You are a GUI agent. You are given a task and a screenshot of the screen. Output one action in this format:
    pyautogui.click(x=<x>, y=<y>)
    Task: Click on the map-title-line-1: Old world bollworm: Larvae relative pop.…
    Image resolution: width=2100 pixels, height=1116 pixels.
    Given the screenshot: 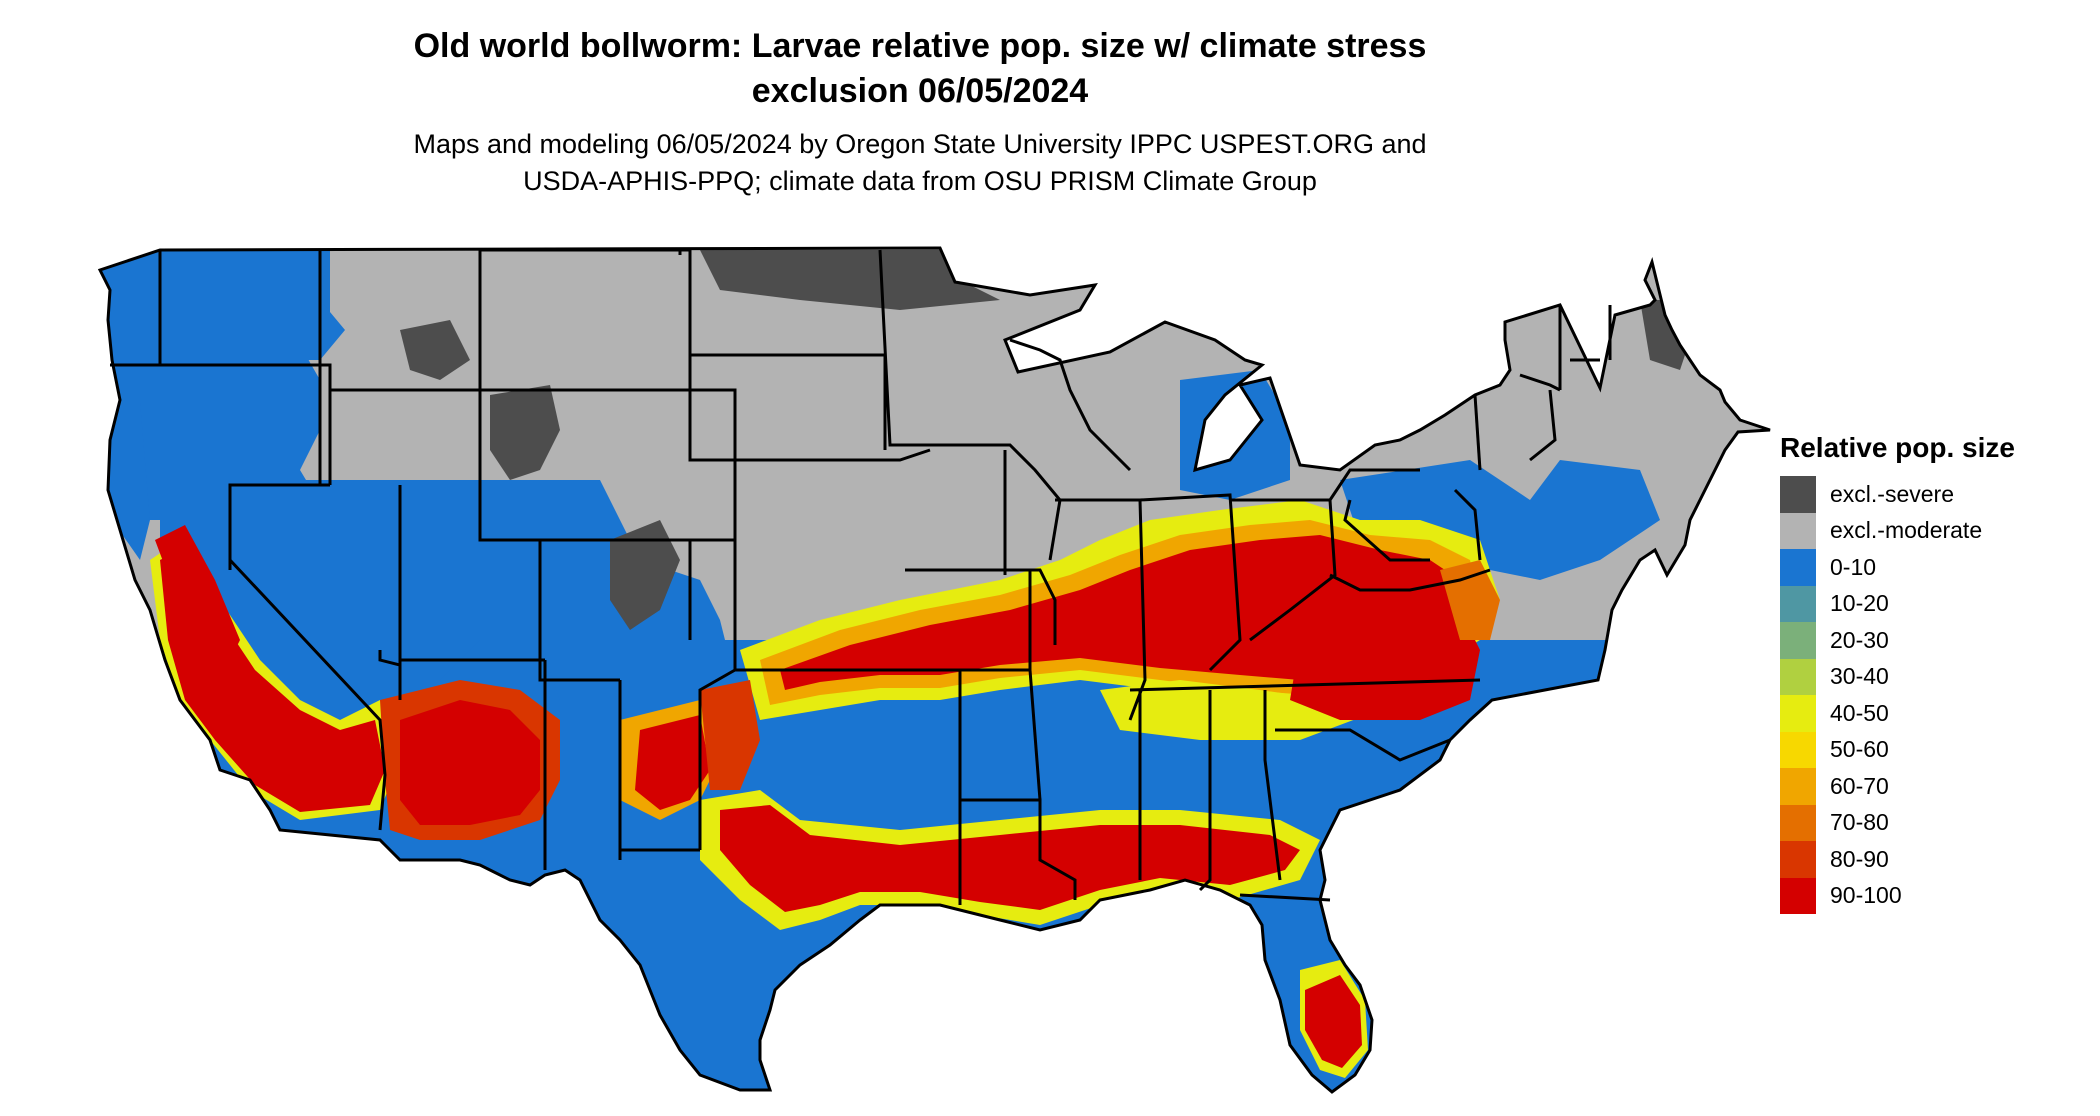 What is the action you would take?
    pyautogui.click(x=920, y=46)
    